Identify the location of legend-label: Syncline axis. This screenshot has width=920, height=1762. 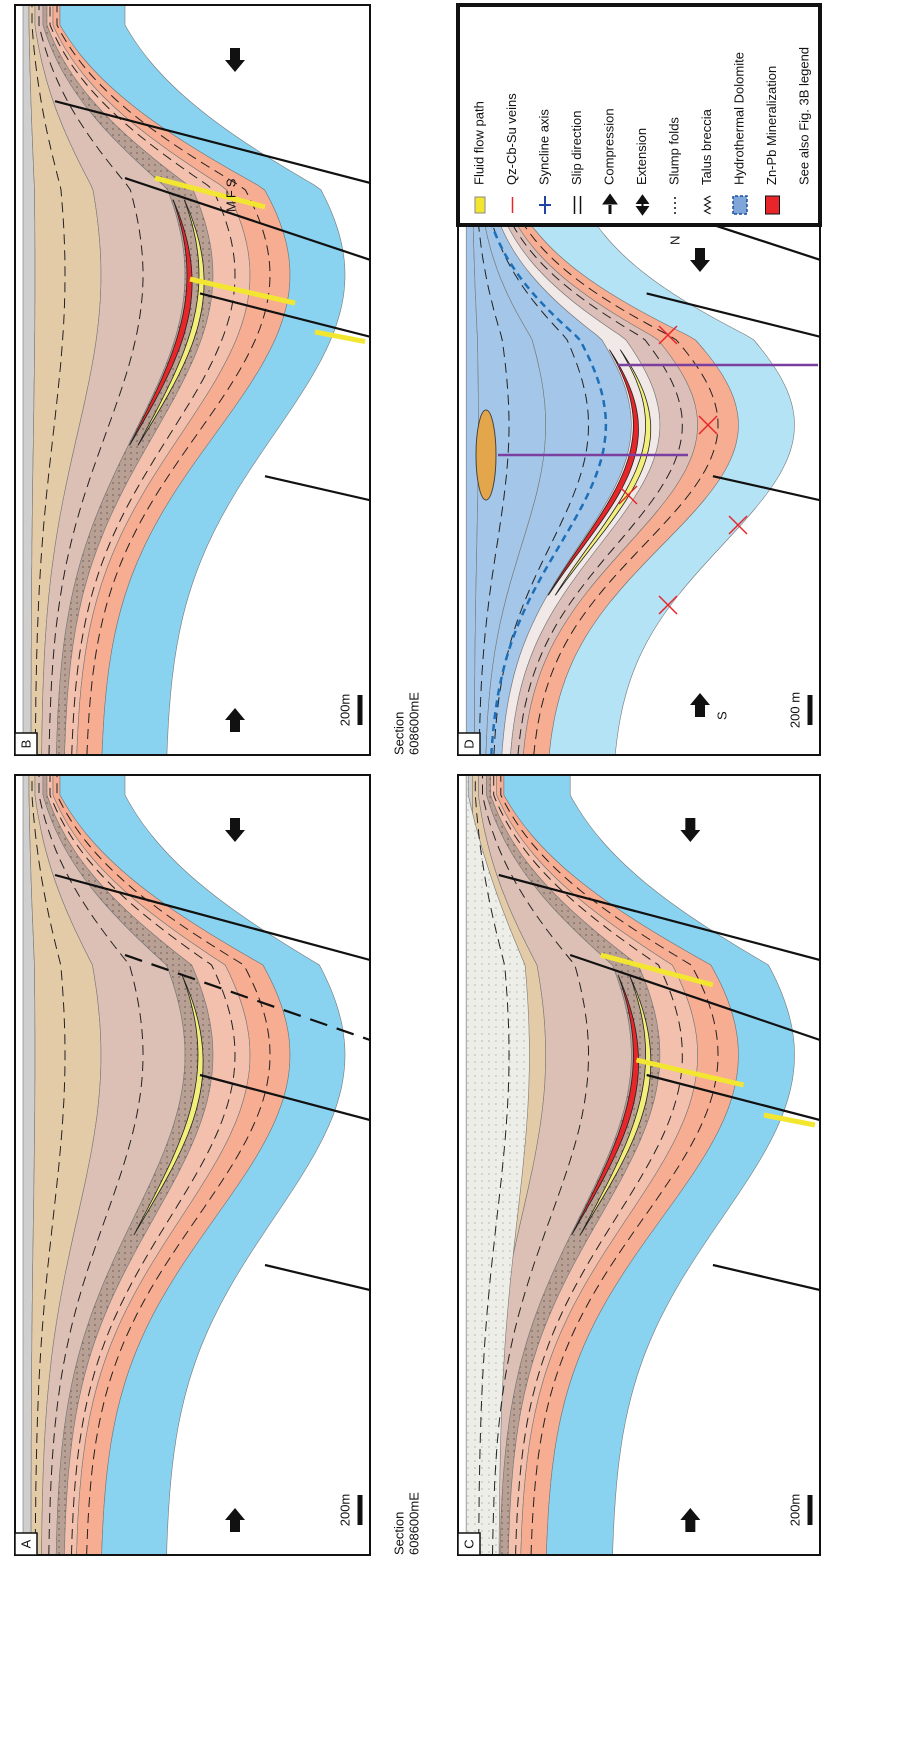
(543, 147).